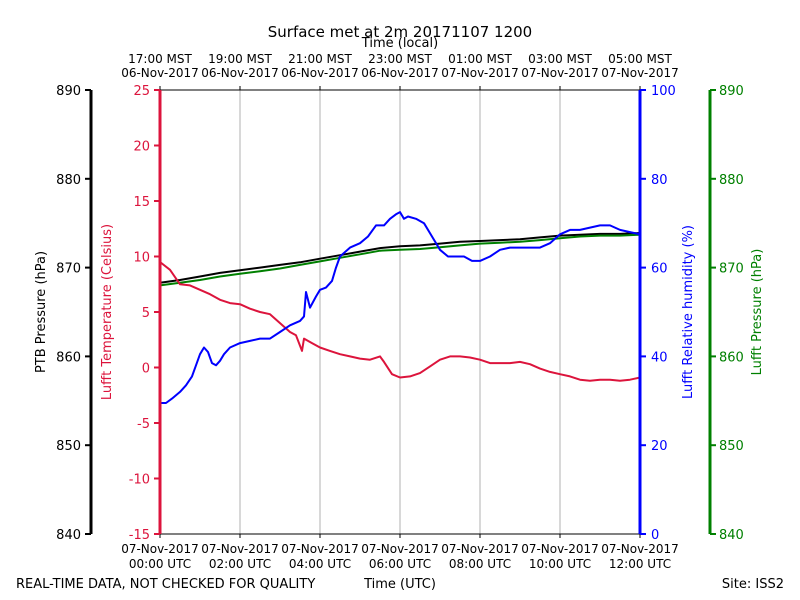  Describe the element at coordinates (560, 549) in the screenshot. I see `bottom-tick-date-5: 07-Nov-2017` at that location.